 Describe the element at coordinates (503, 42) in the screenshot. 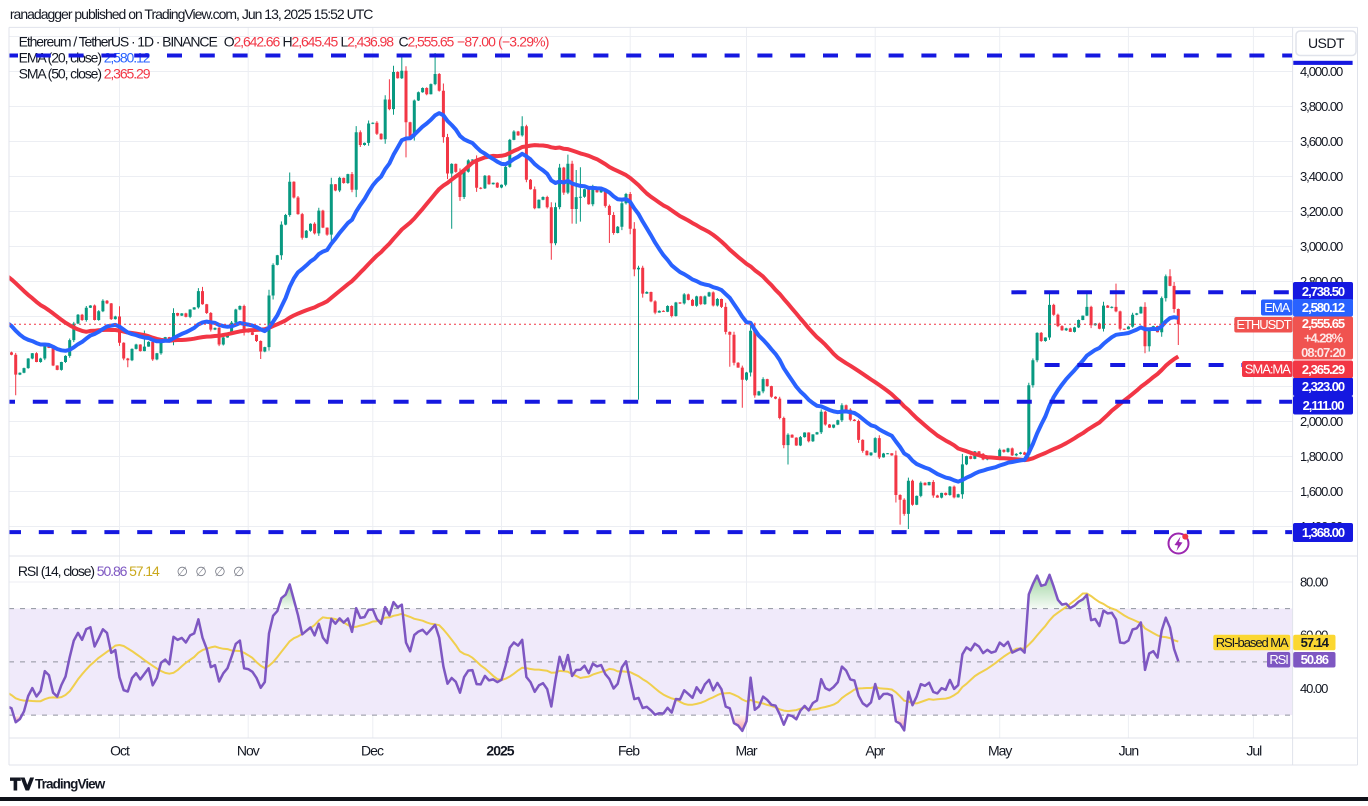

I see `svg-text: −87.00 (−3.29%)` at that location.